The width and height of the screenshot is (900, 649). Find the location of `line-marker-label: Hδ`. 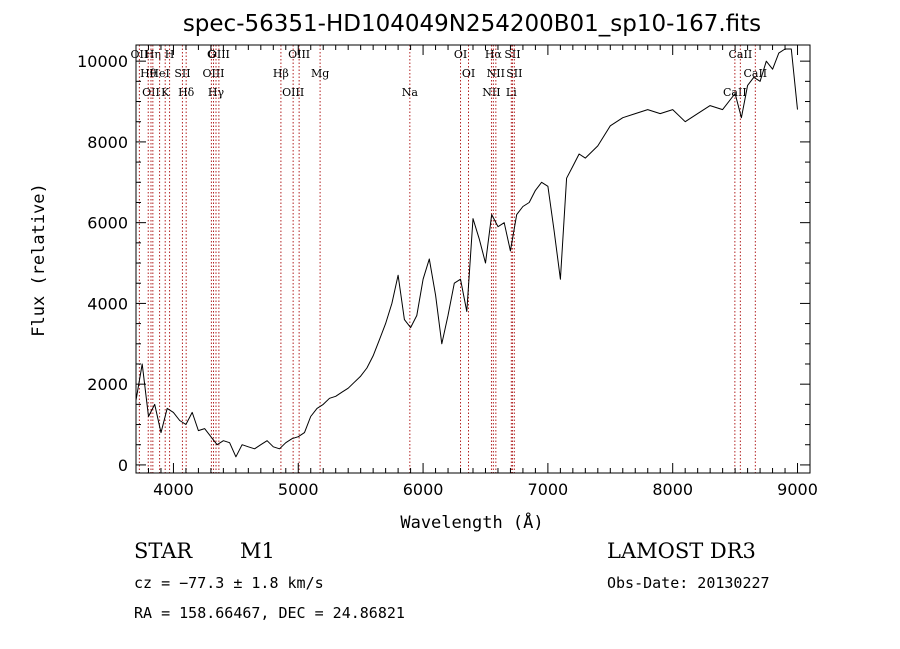

line-marker-label: Hδ is located at coordinates (186, 92).